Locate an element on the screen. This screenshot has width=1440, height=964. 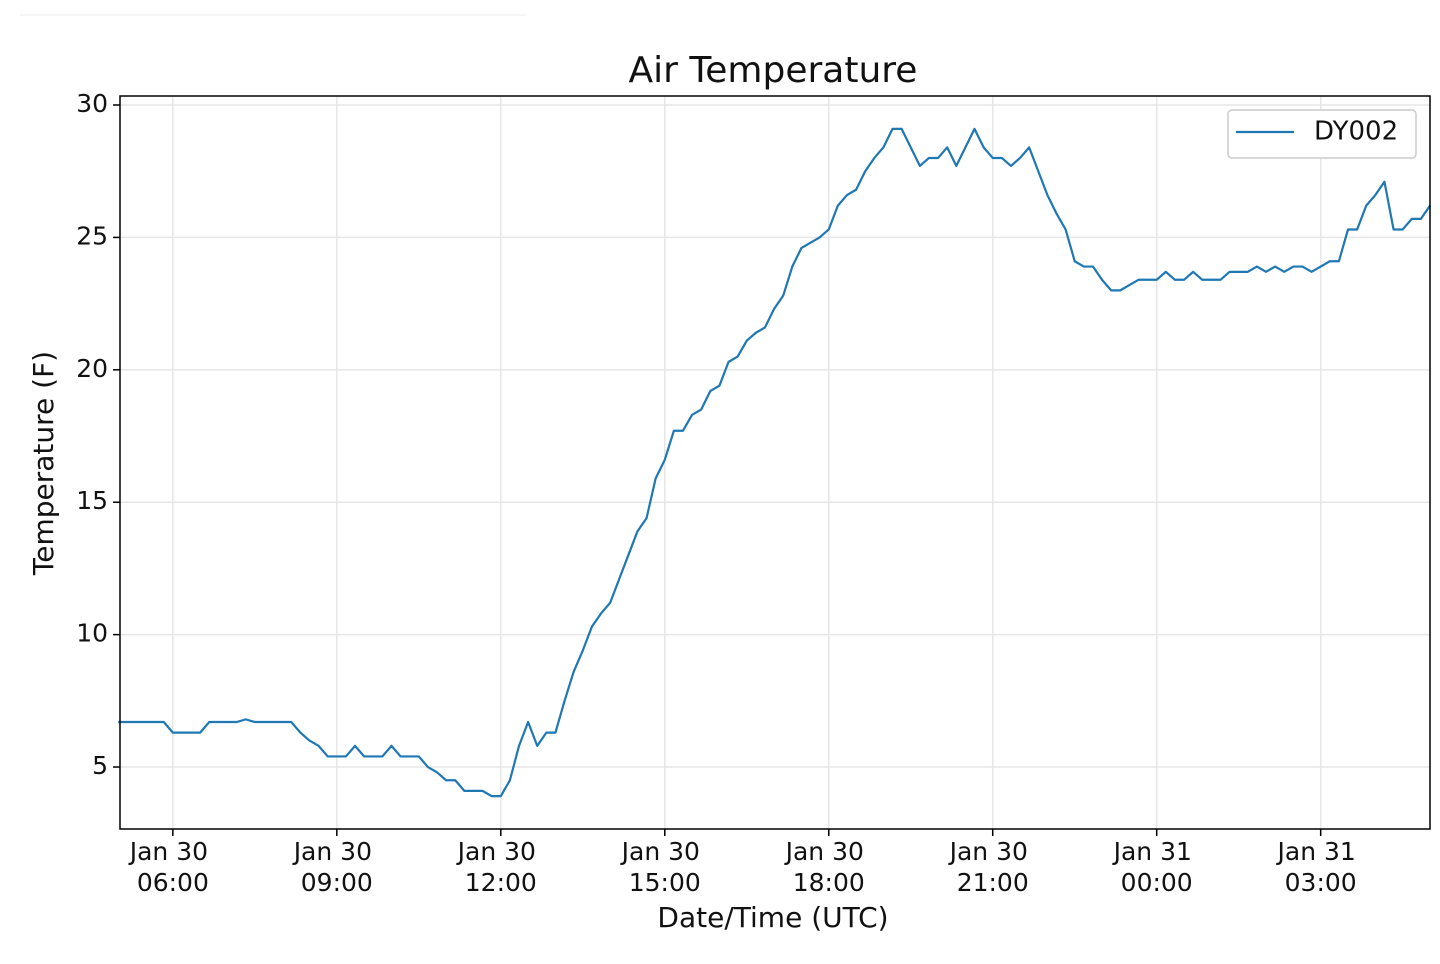
x-axis-label: Date/Time (UTC) is located at coordinates (772, 917).